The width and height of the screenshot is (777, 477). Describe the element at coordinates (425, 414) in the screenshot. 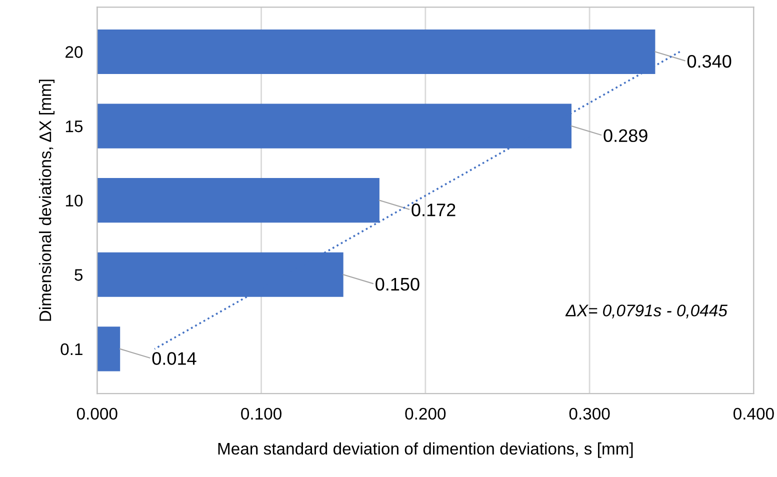

I see `x-tick-label: 0.200` at that location.